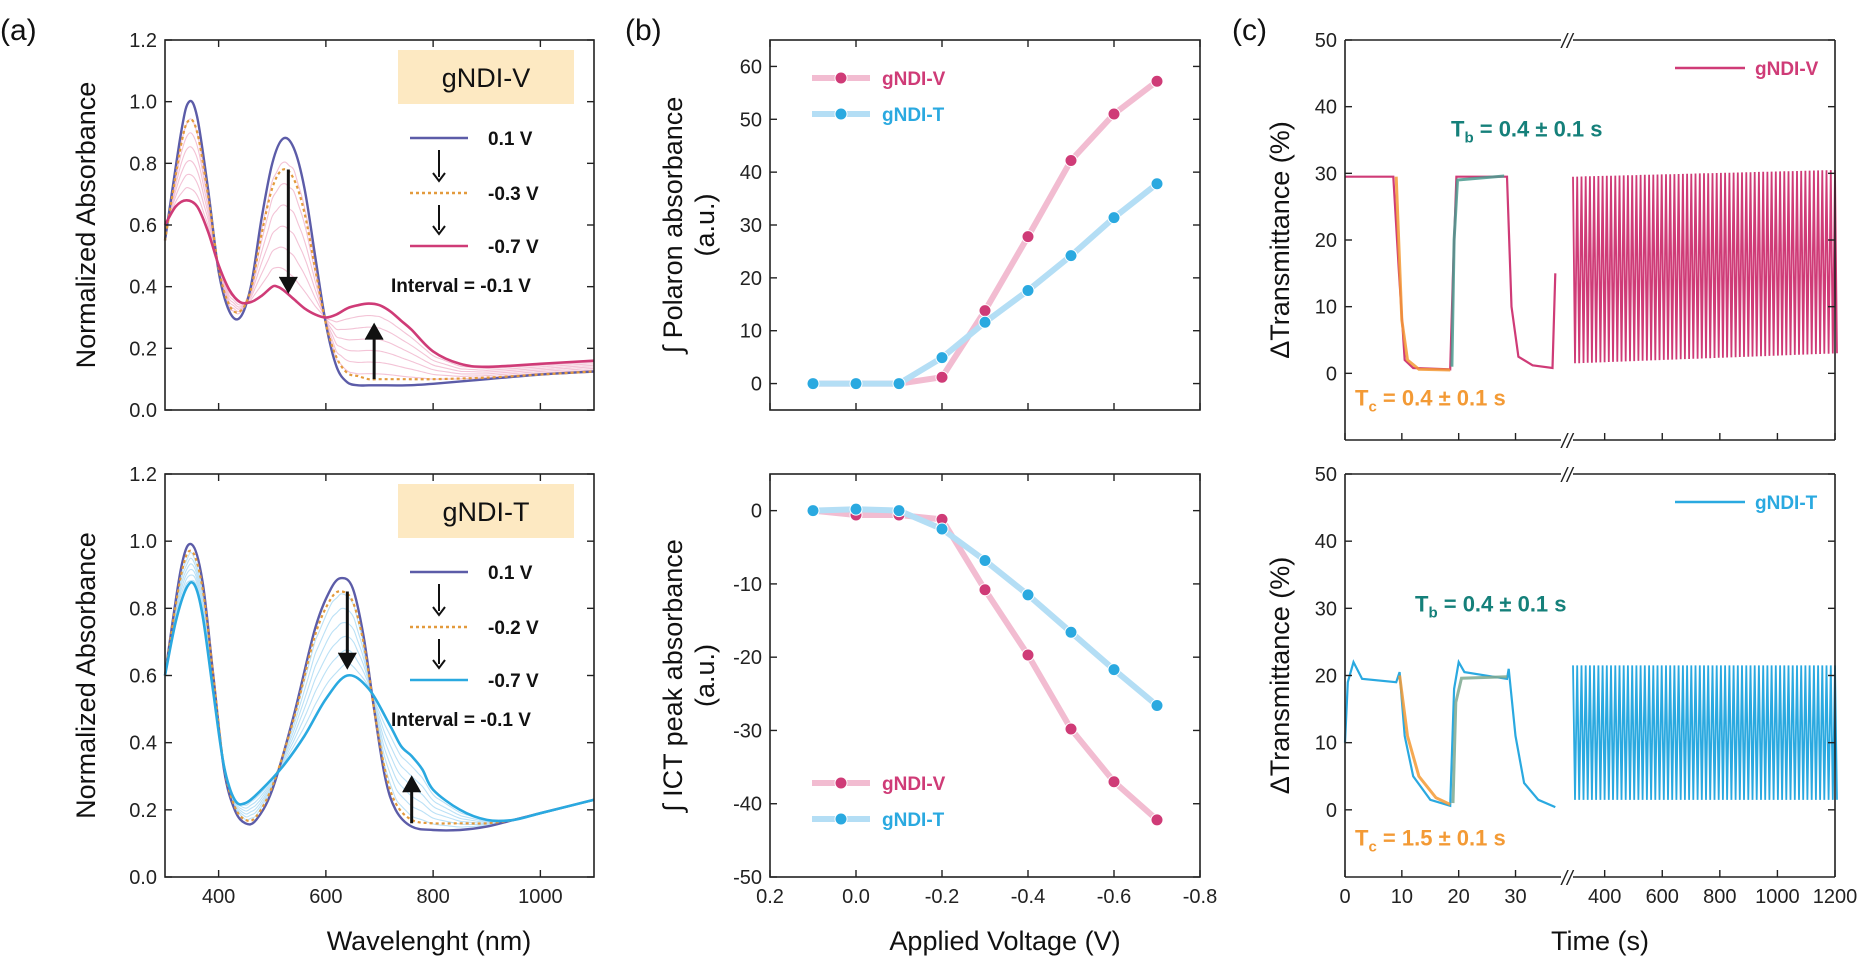 The image size is (1871, 964). What do you see at coordinates (1004, 941) in the screenshot?
I see `b-x-axis-label: Applied Voltage (V)` at bounding box center [1004, 941].